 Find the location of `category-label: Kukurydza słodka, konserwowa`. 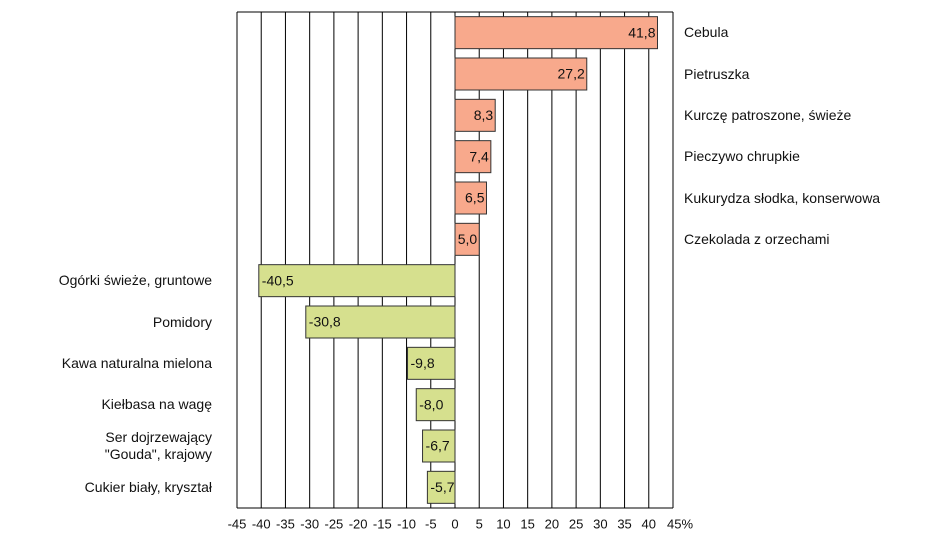

category-label: Kukurydza słodka, konserwowa is located at coordinates (782, 197).